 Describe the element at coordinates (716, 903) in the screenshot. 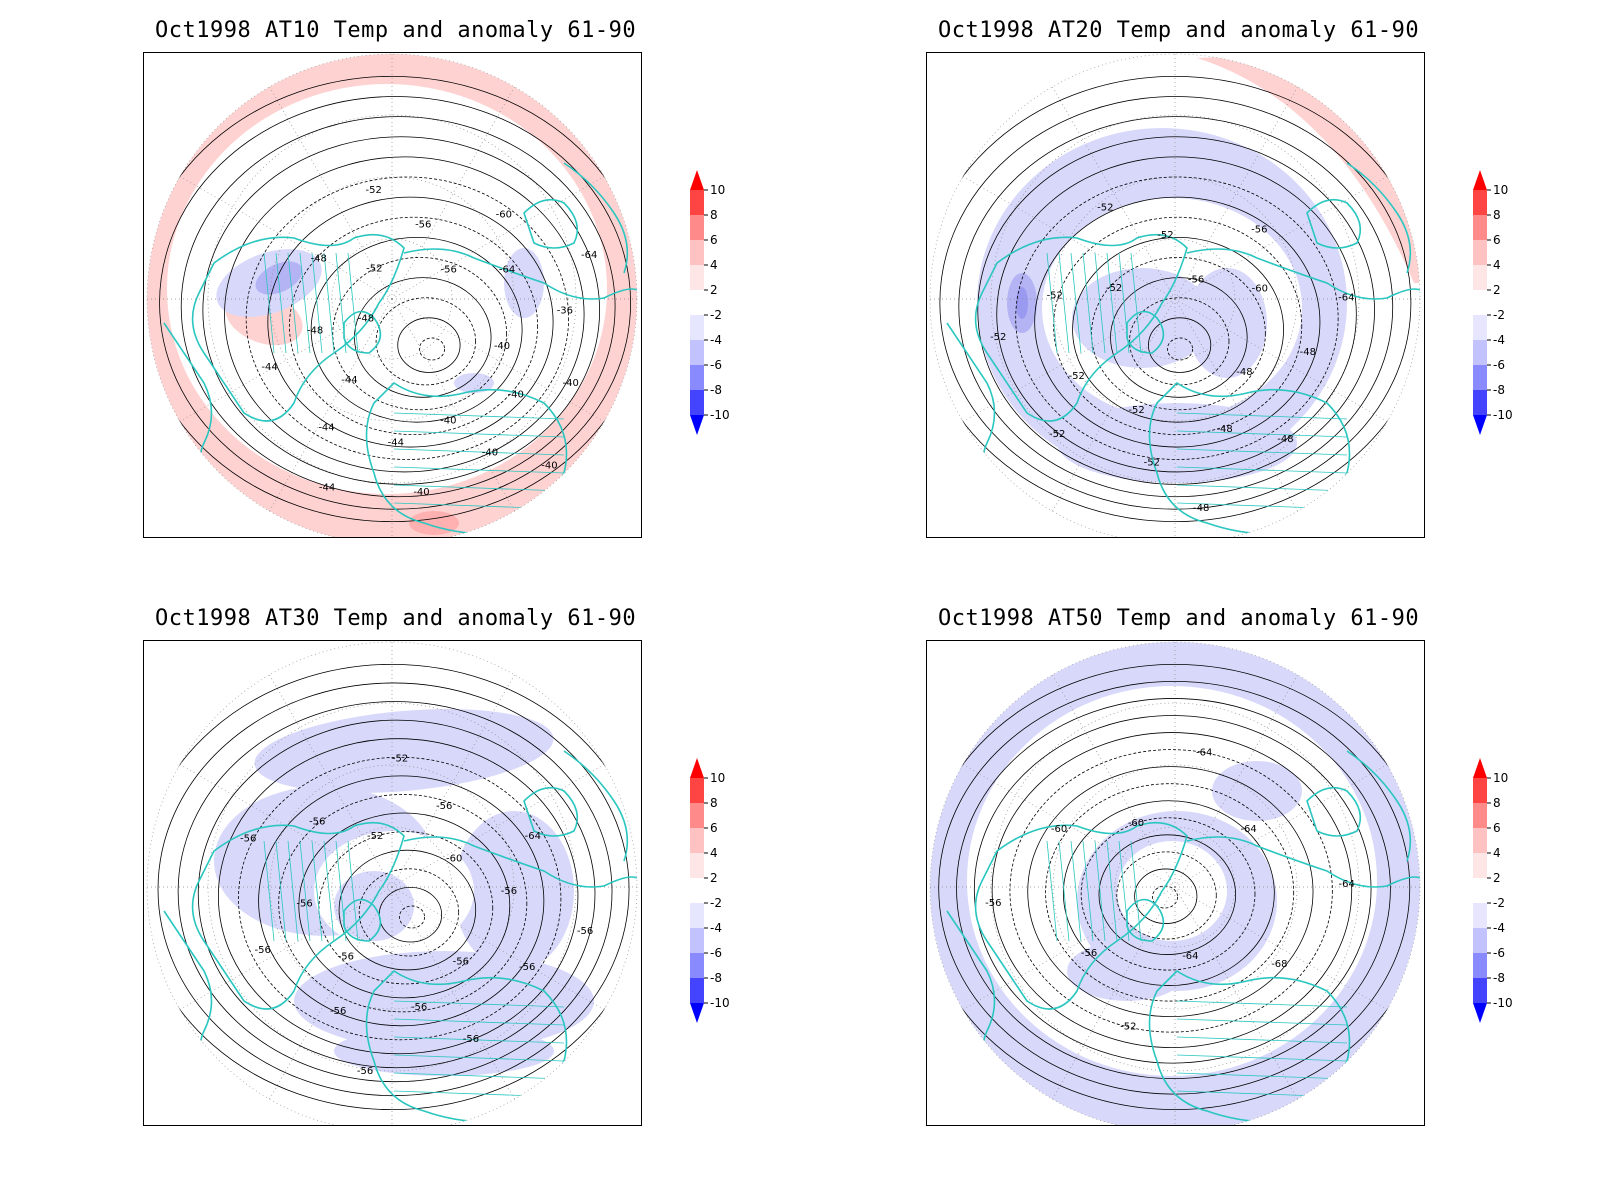

I see `colorbar-tick-label: -2` at that location.